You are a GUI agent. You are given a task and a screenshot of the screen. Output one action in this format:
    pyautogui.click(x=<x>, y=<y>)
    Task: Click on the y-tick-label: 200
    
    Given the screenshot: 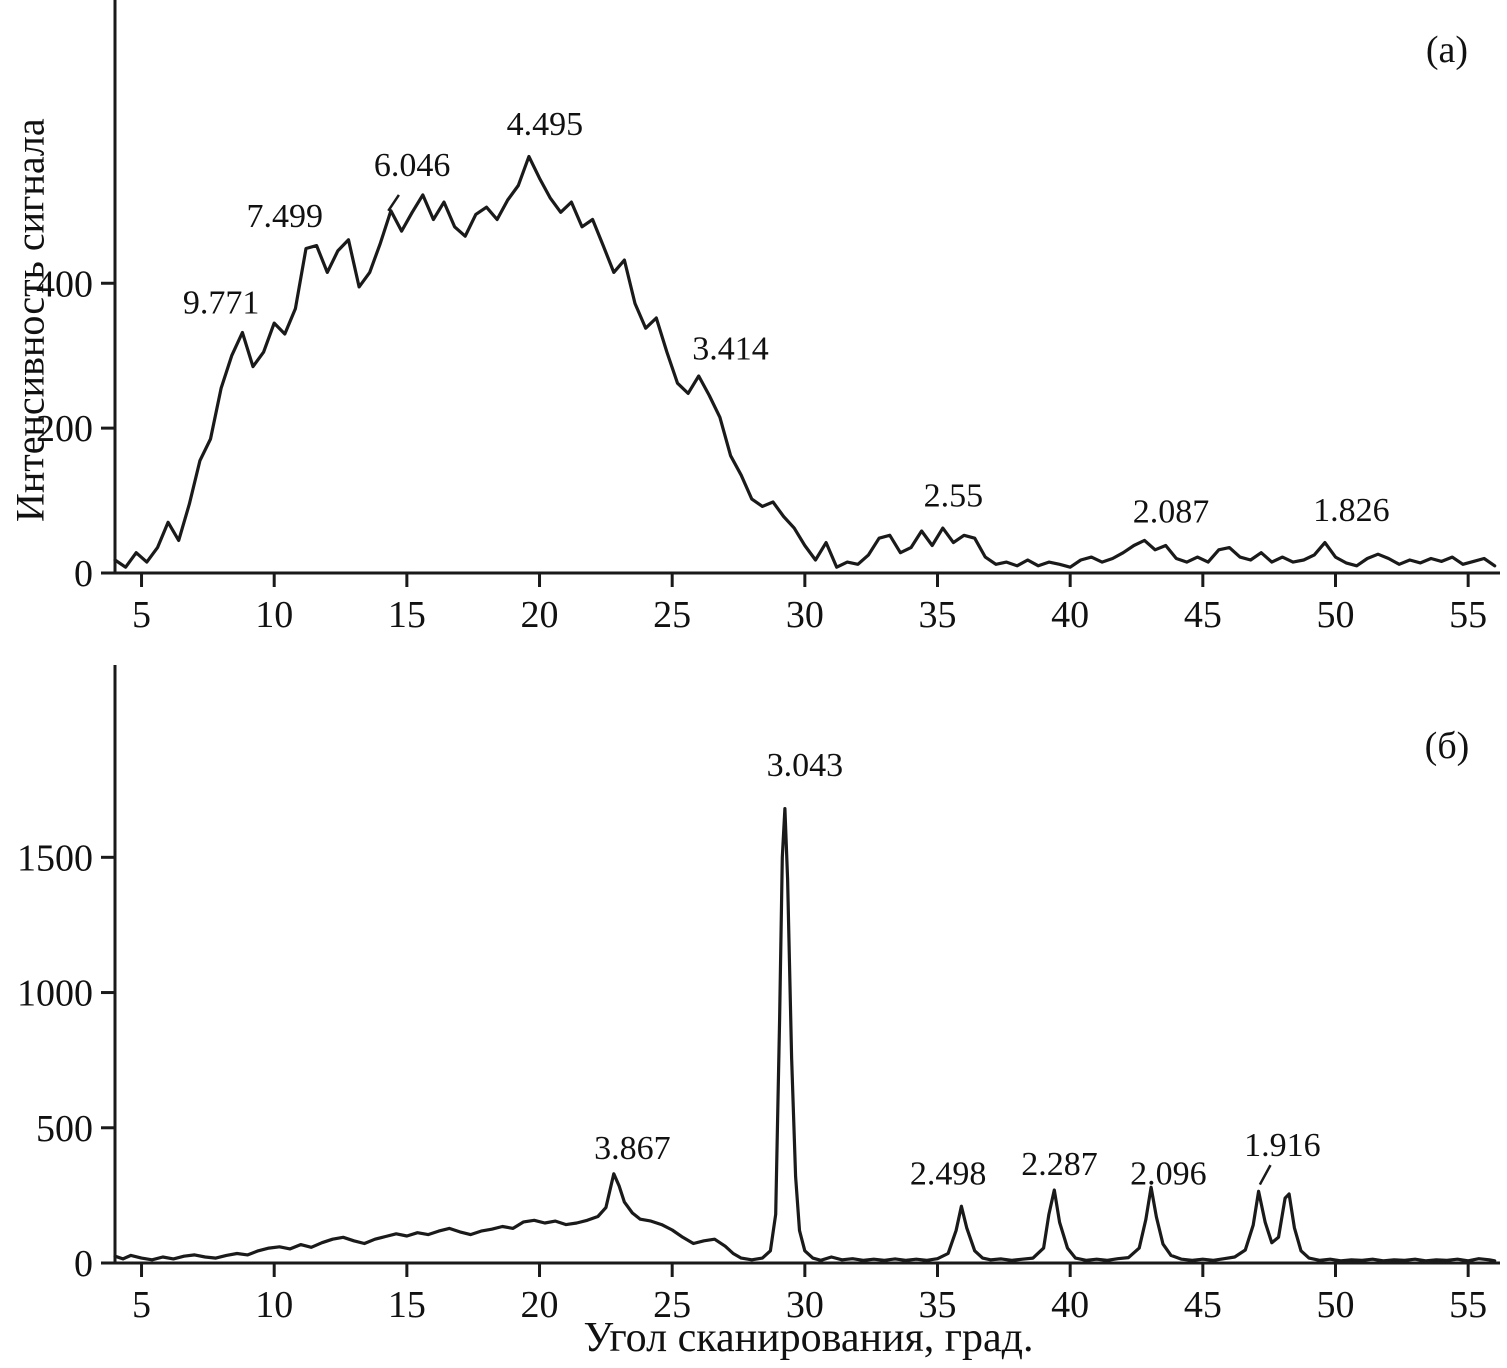 What is the action you would take?
    pyautogui.click(x=64, y=429)
    